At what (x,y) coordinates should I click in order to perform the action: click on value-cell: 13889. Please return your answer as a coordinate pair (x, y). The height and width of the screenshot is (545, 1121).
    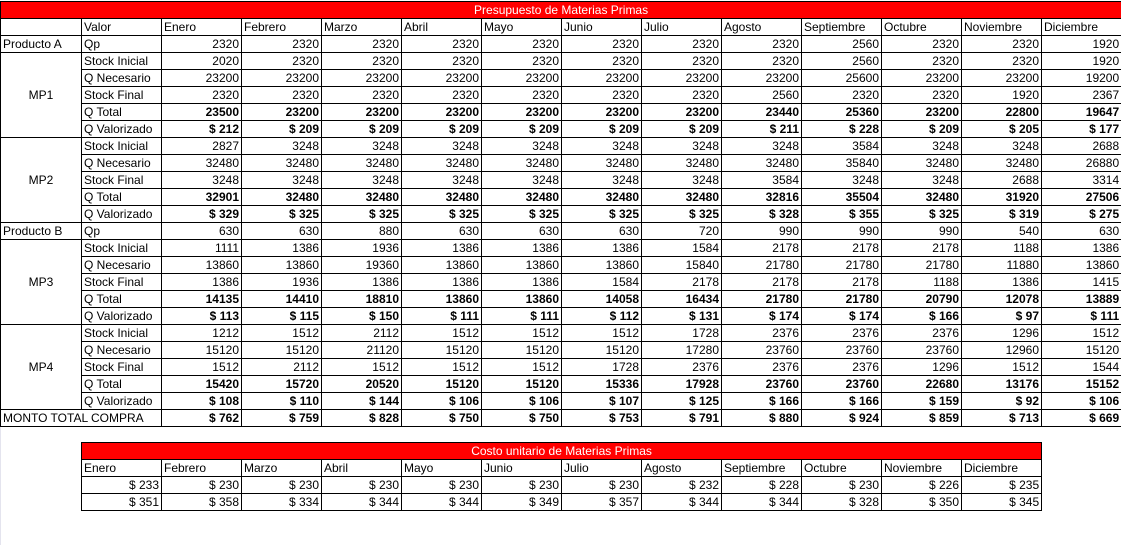
    Looking at the image, I should click on (1080, 299).